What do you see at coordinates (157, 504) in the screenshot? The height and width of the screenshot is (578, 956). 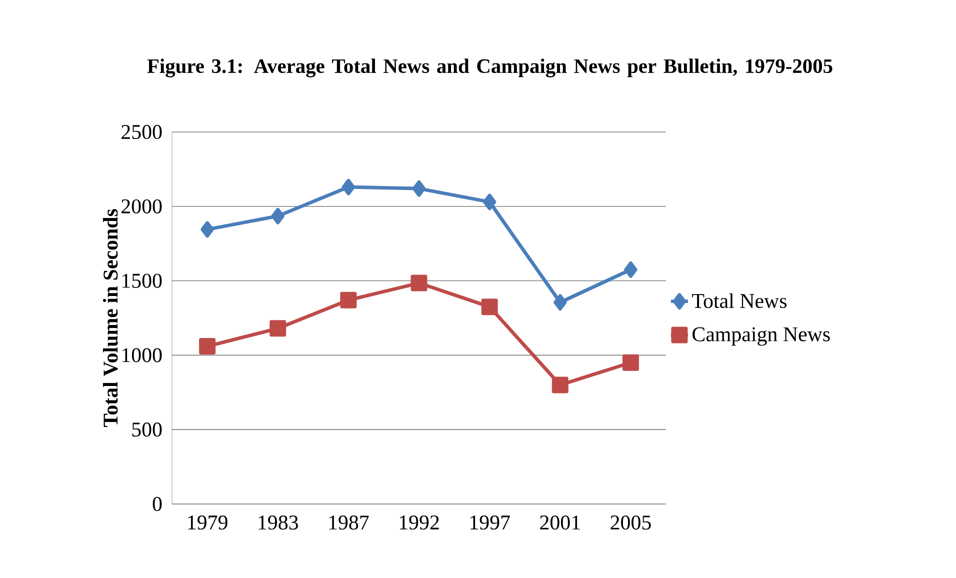 I see `y-tick-label: 0` at bounding box center [157, 504].